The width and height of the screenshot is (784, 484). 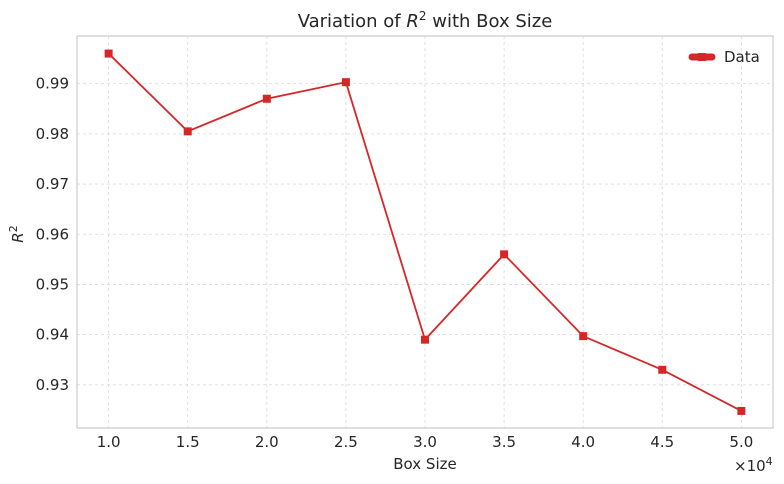 I want to click on y-tick-label: 0.95, so click(x=52, y=284).